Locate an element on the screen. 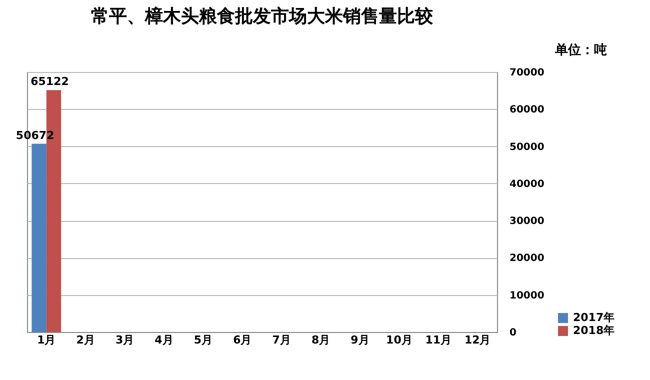 The height and width of the screenshot is (380, 650). x-tick-label: 4月 is located at coordinates (164, 340).